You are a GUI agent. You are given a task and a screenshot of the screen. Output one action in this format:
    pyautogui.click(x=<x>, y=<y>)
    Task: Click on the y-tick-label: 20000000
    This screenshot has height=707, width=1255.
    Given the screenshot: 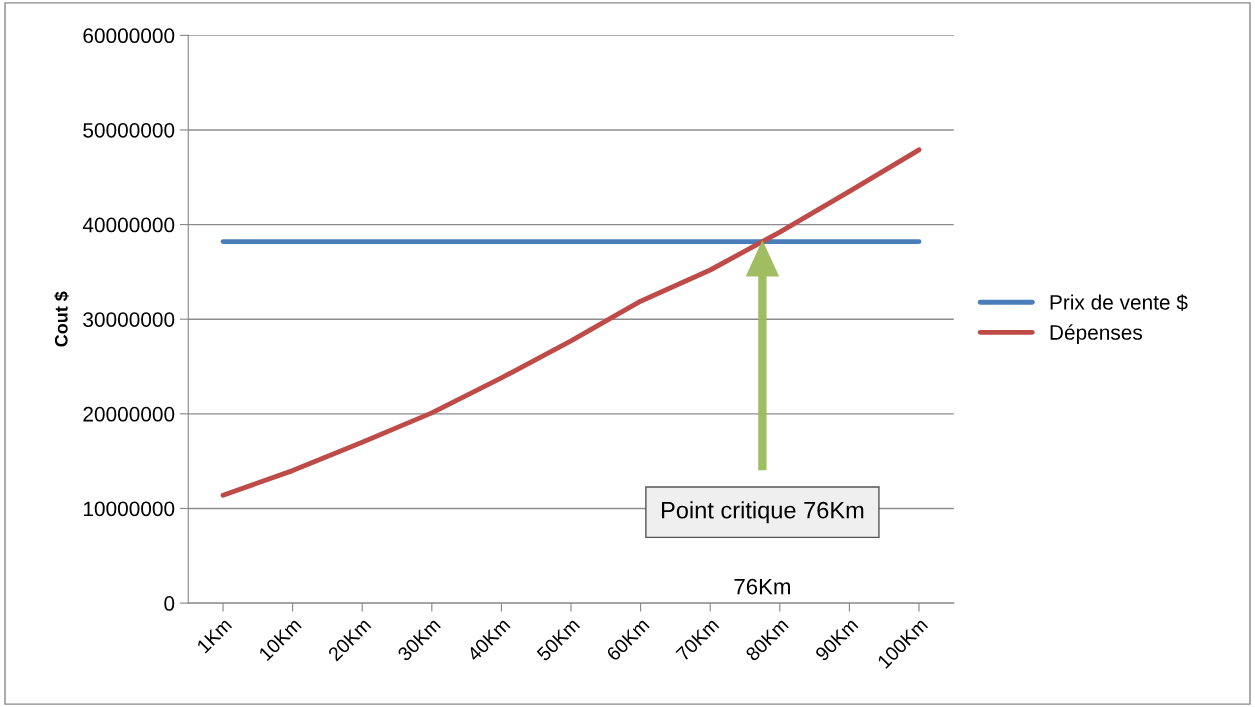 What is the action you would take?
    pyautogui.click(x=129, y=414)
    